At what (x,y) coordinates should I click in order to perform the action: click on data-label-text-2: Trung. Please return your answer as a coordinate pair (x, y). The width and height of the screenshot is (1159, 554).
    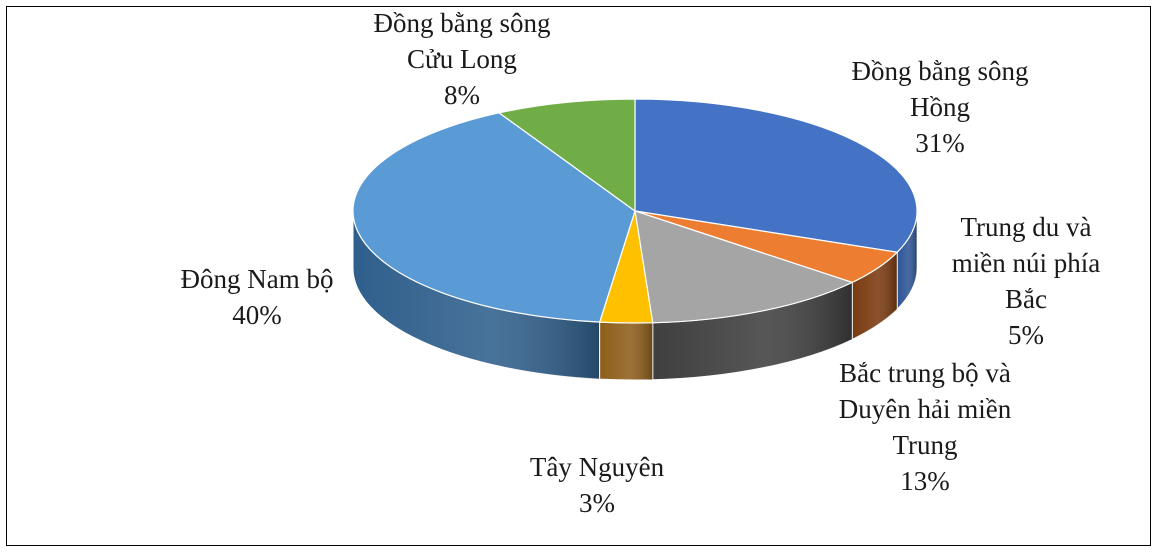
    Looking at the image, I should click on (924, 445).